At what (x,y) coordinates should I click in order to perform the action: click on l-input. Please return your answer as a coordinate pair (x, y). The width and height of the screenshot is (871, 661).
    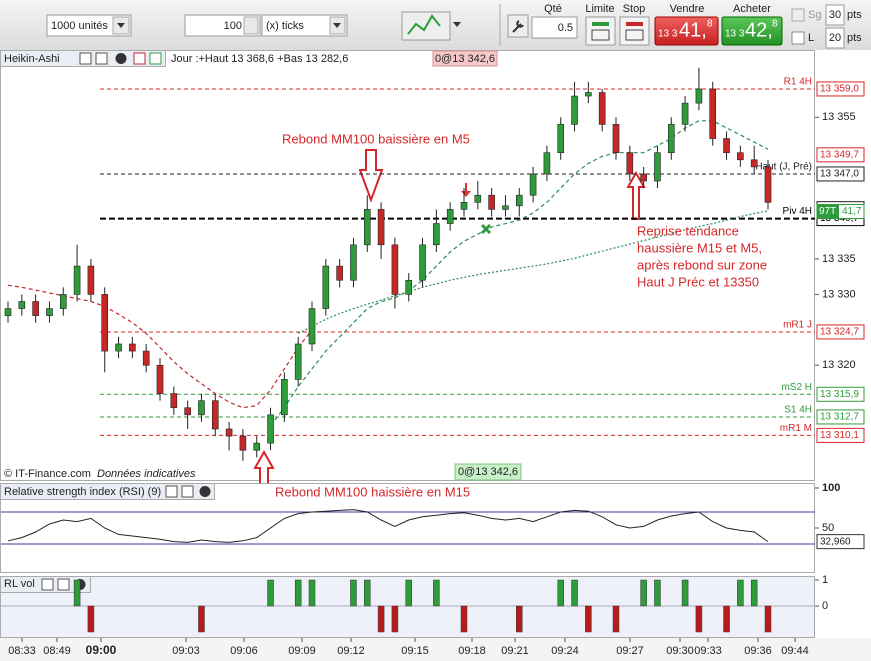
    Looking at the image, I should click on (835, 38).